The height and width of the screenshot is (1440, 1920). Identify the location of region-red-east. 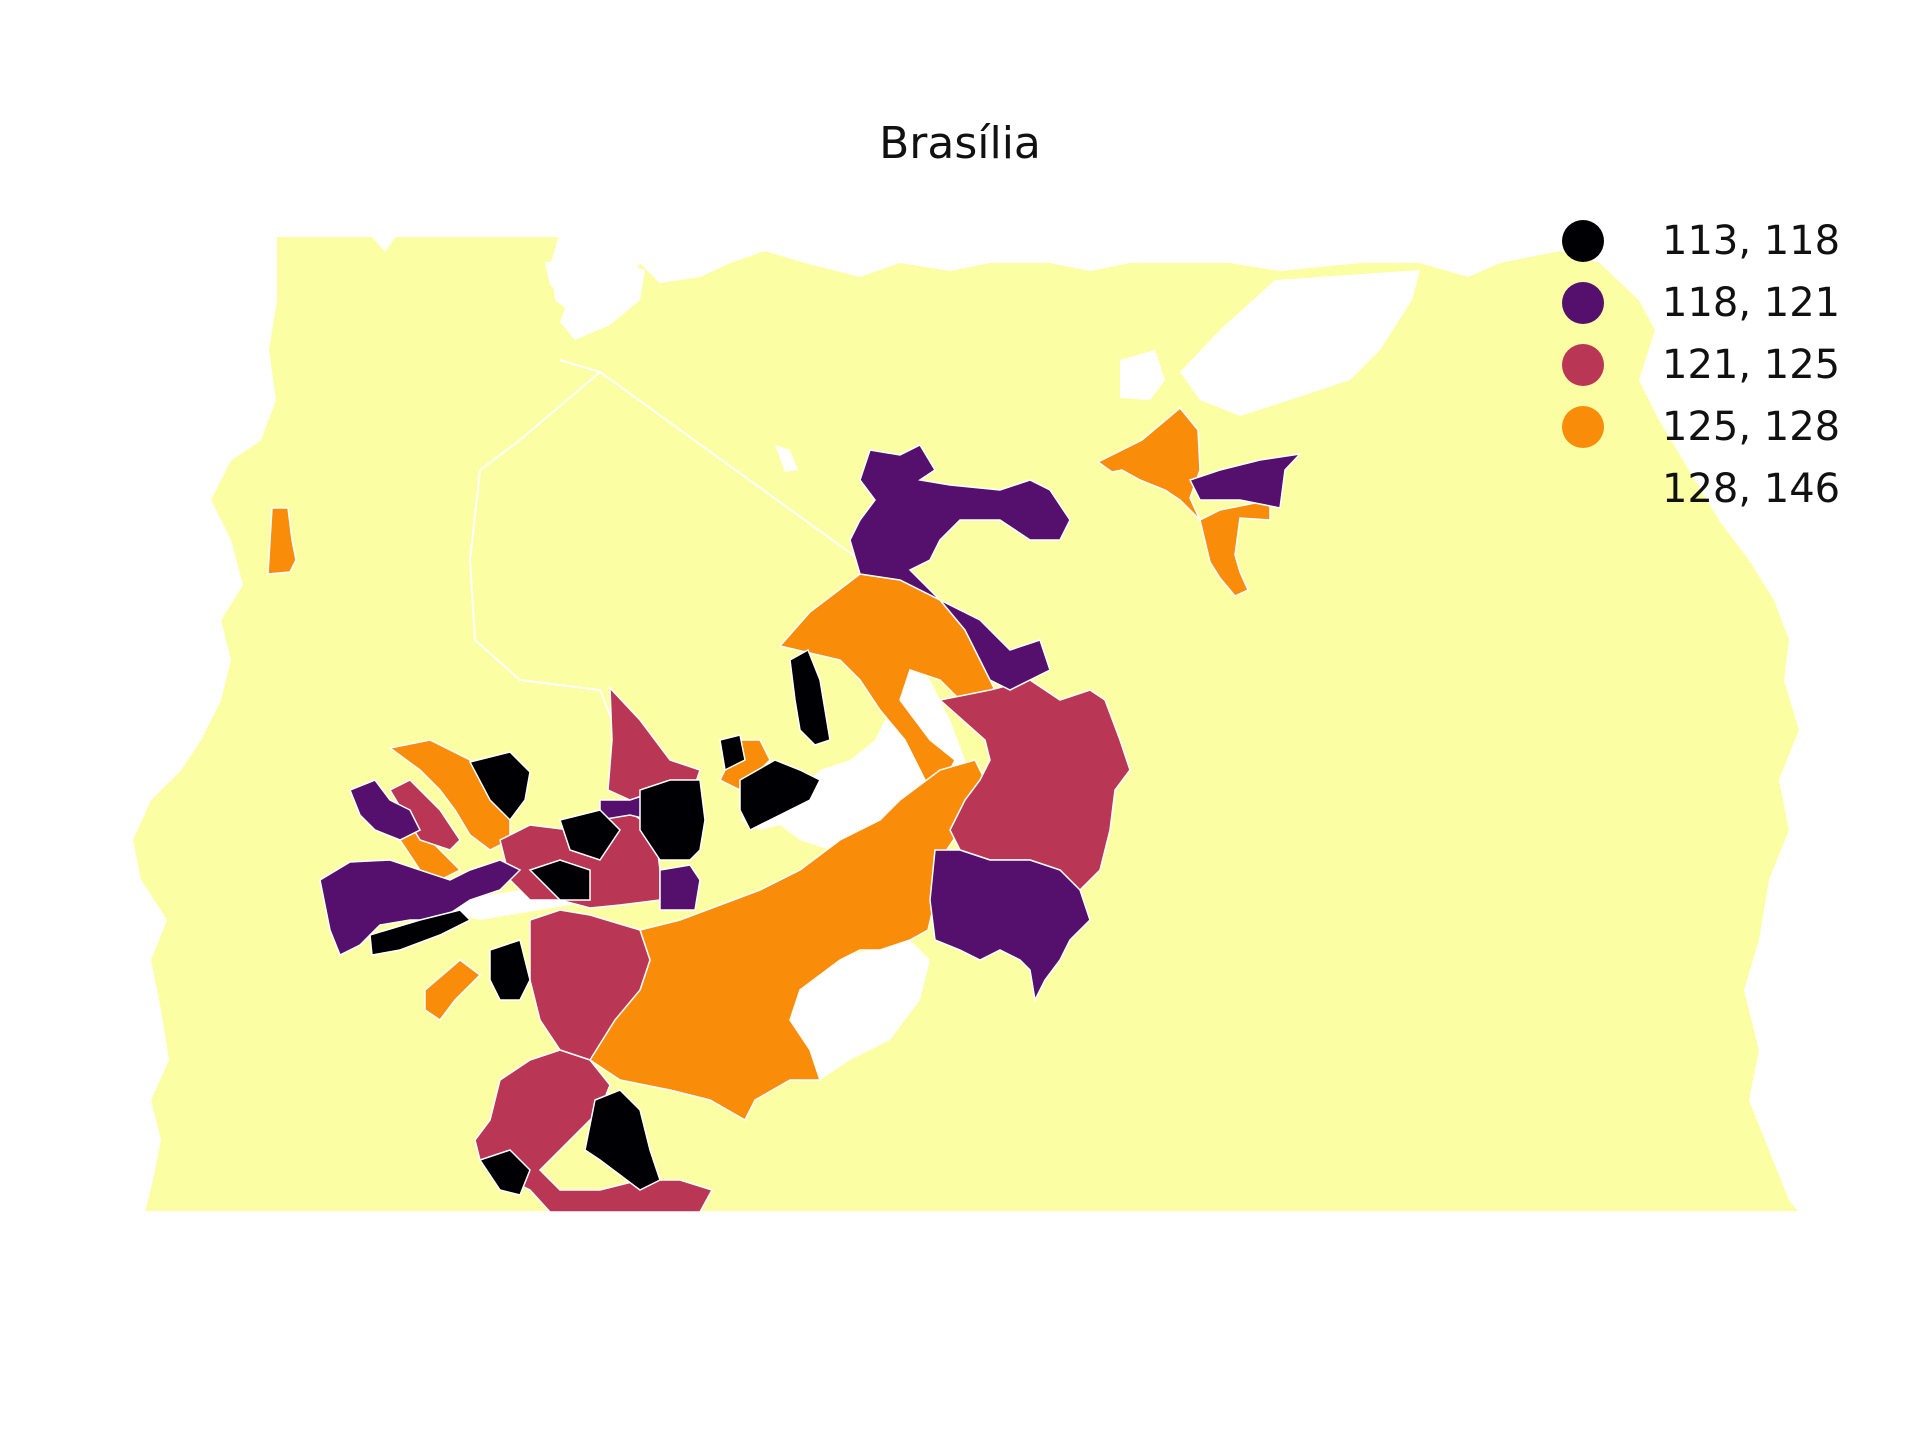
(1034, 785).